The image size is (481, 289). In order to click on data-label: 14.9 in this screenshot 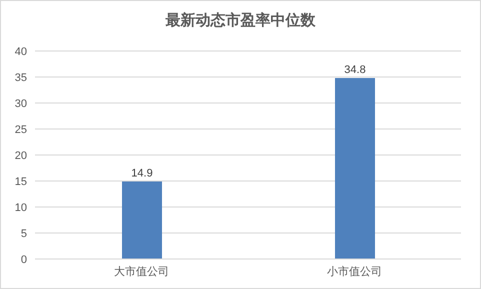, I will do `click(142, 174)`.